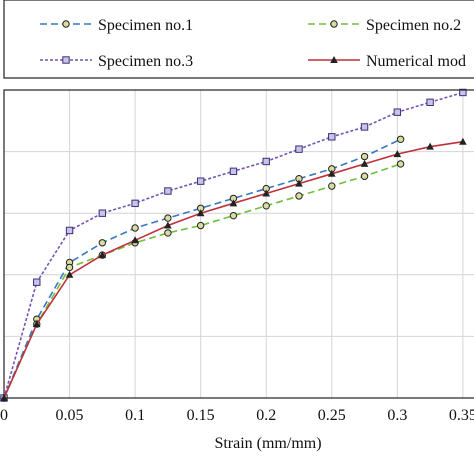 The height and width of the screenshot is (474, 474). Describe the element at coordinates (397, 415) in the screenshot. I see `x-tick-label: 0.3` at that location.